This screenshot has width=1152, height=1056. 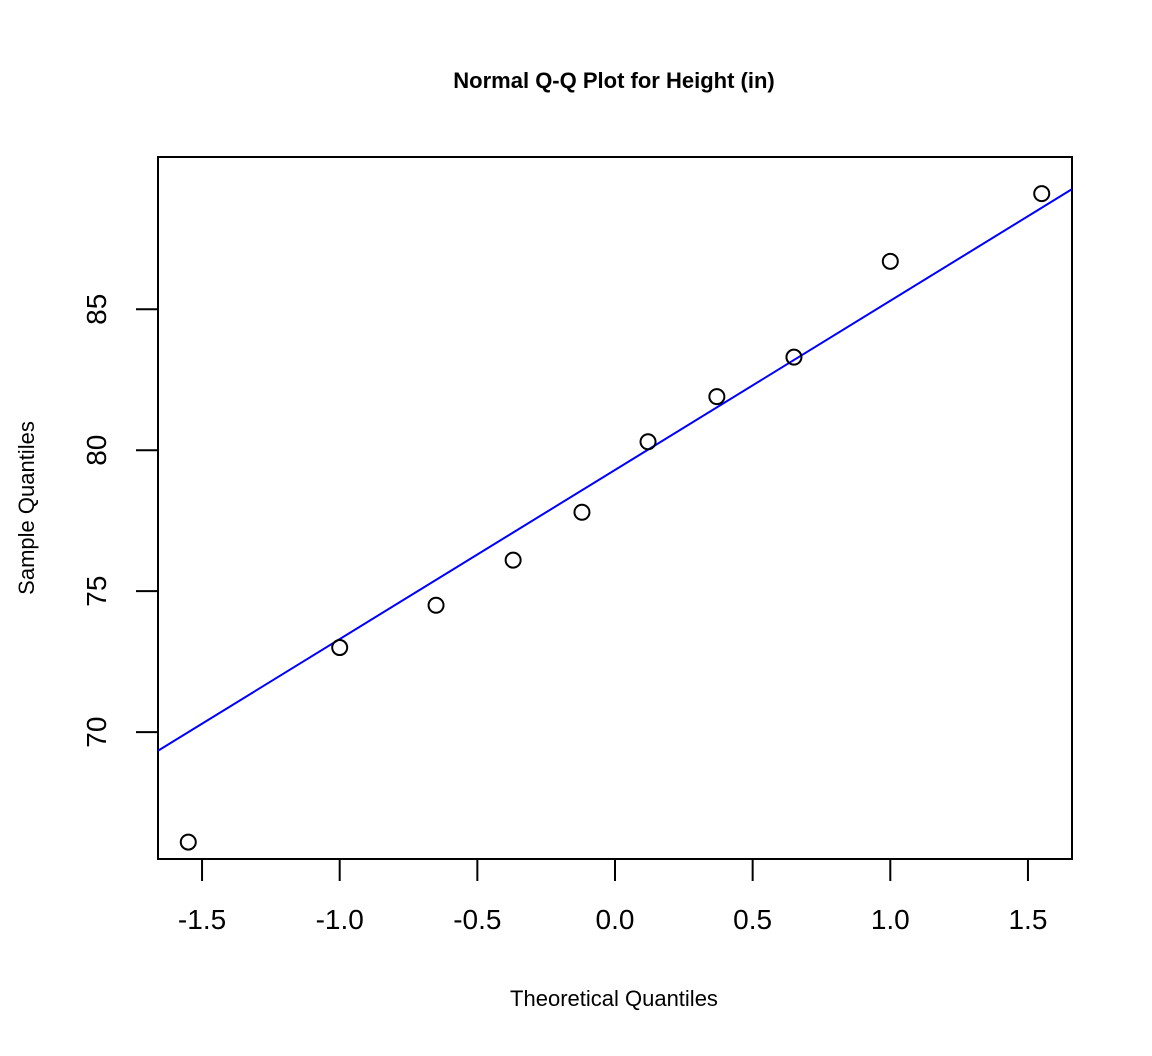 What do you see at coordinates (96, 450) in the screenshot?
I see `y-tick-label: 80` at bounding box center [96, 450].